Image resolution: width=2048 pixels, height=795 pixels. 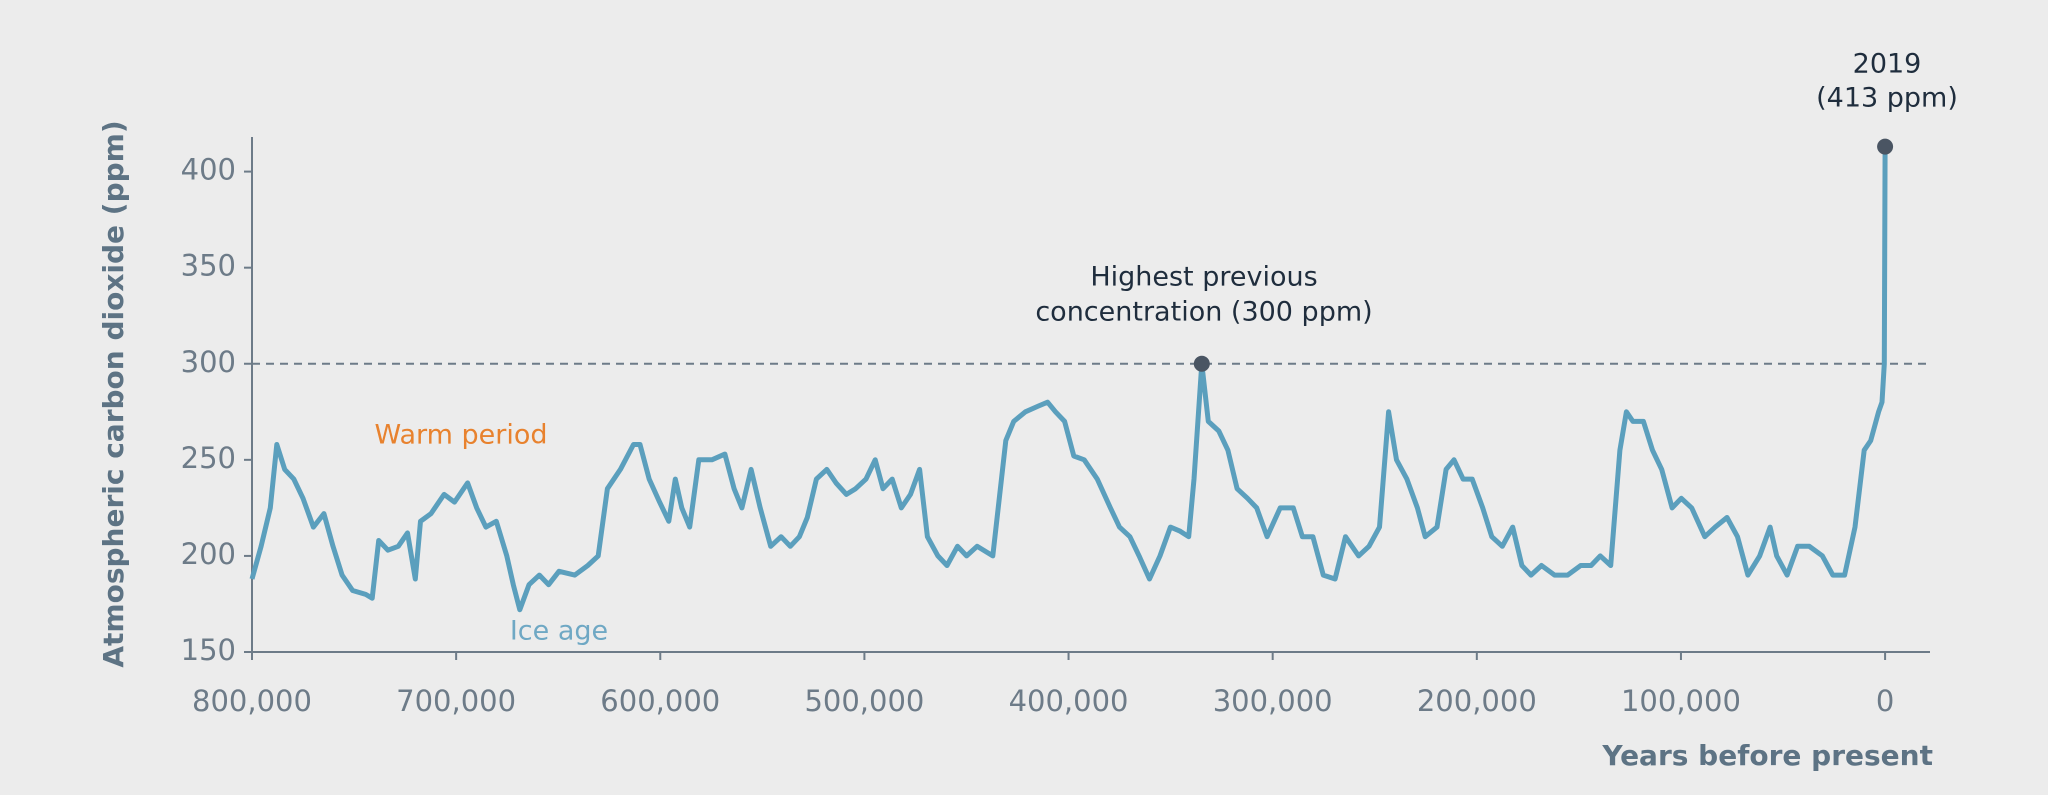 What do you see at coordinates (456, 701) in the screenshot?
I see `x-tick-label: 700,000` at bounding box center [456, 701].